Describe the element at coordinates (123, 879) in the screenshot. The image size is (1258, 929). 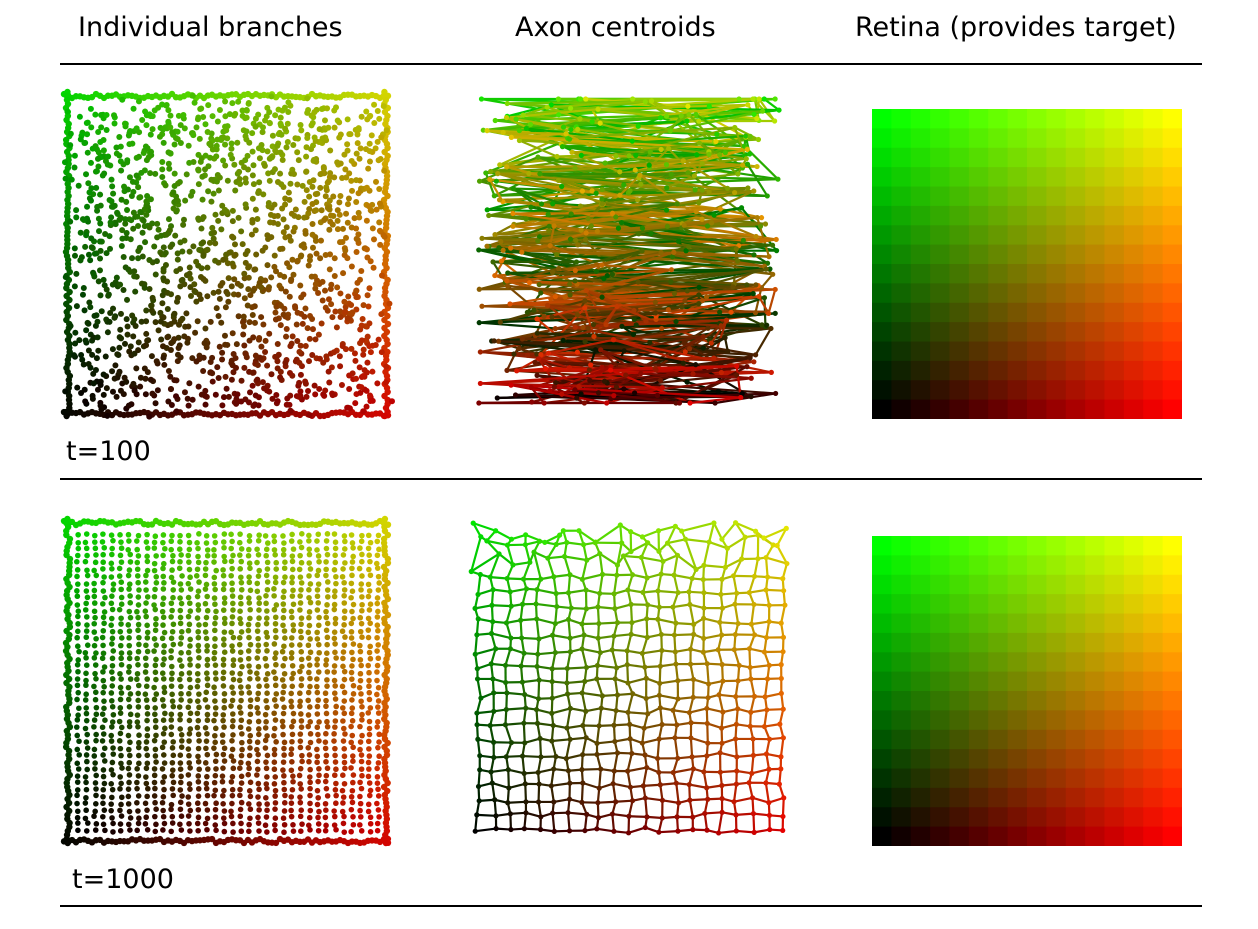
I see `time-label-t1000: t=1000` at that location.